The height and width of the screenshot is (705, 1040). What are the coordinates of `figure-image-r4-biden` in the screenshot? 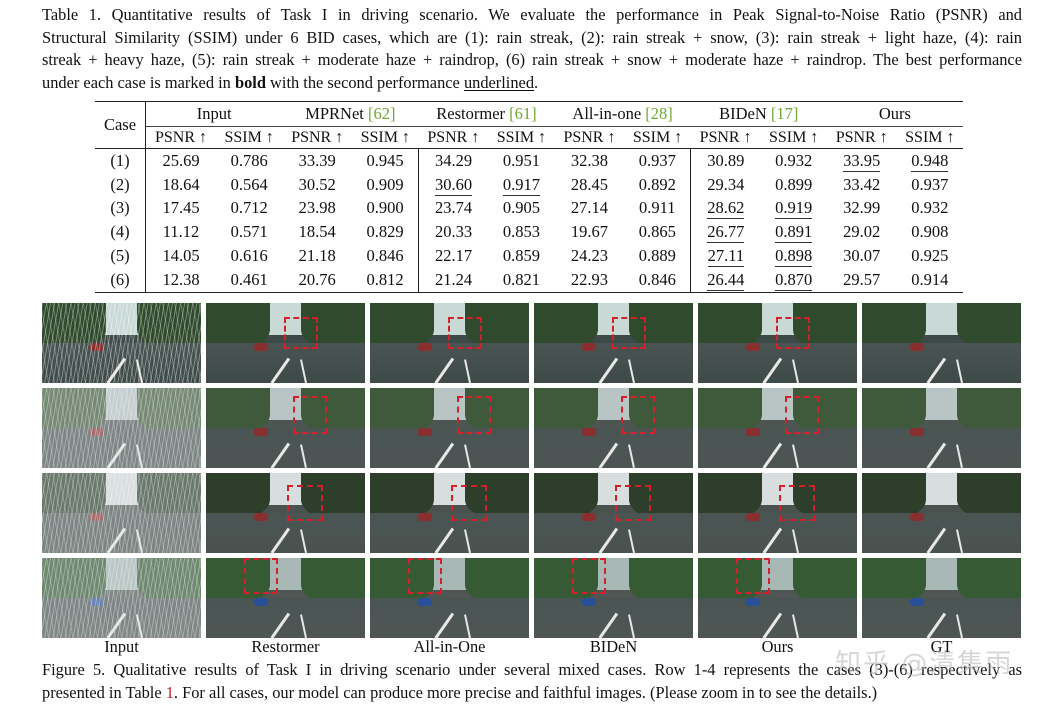 It's located at (613, 598).